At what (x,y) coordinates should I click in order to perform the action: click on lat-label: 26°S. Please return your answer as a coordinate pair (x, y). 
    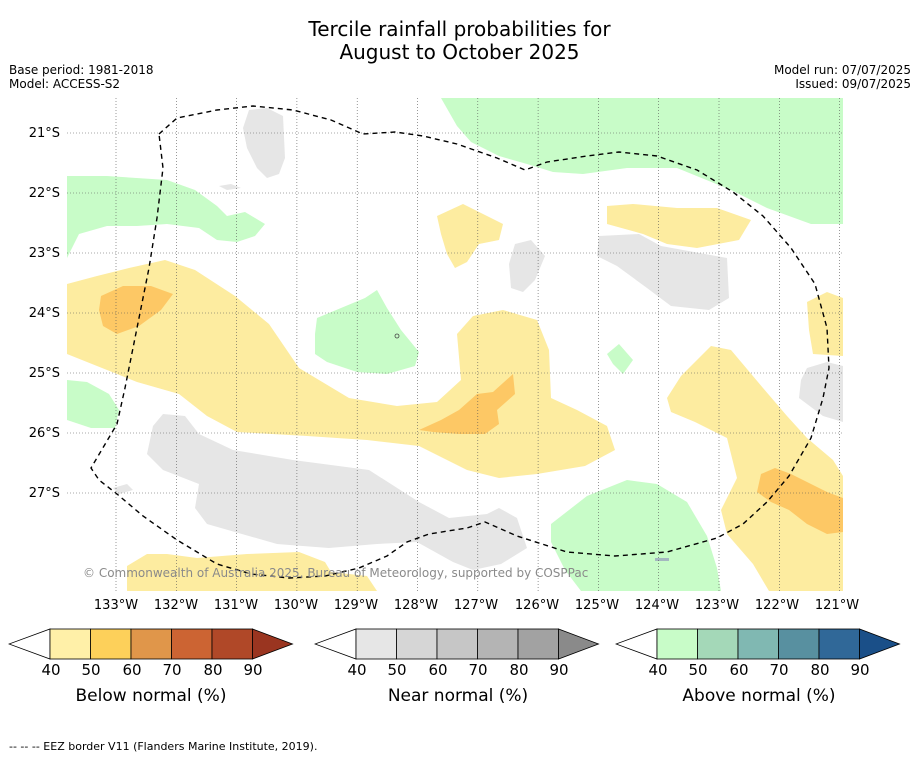
    Looking at the image, I should click on (44, 433).